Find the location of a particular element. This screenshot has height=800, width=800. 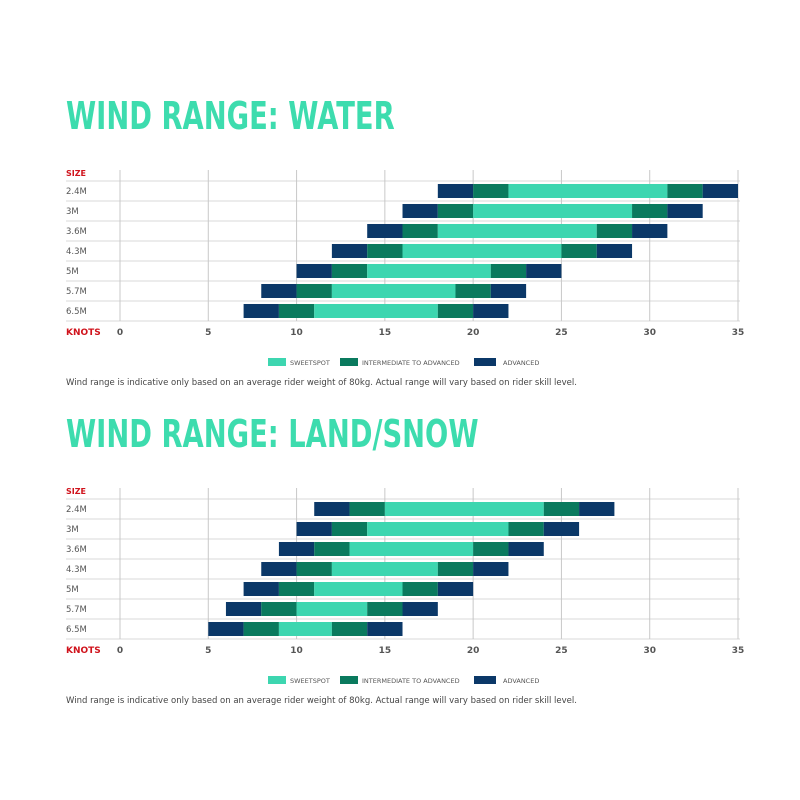

chart-title-water: WIND RANGE: WATER is located at coordinates (230, 116).